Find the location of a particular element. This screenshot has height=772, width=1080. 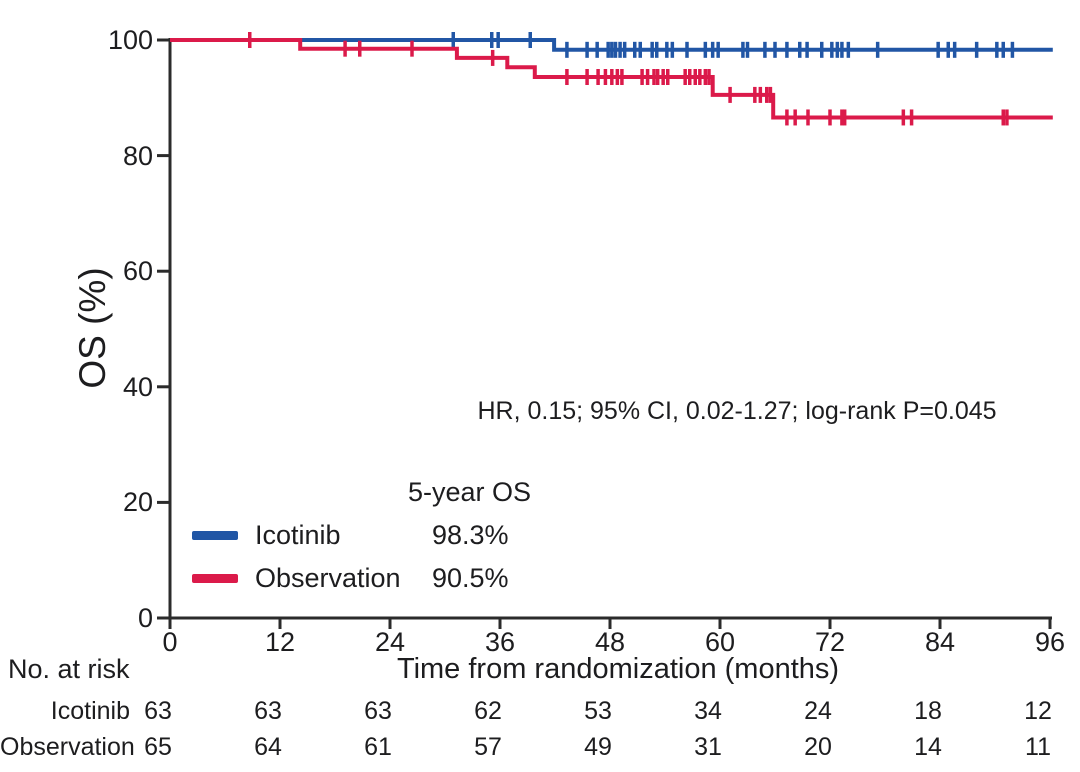

legend-value-icotinib: 98.3% is located at coordinates (470, 535).